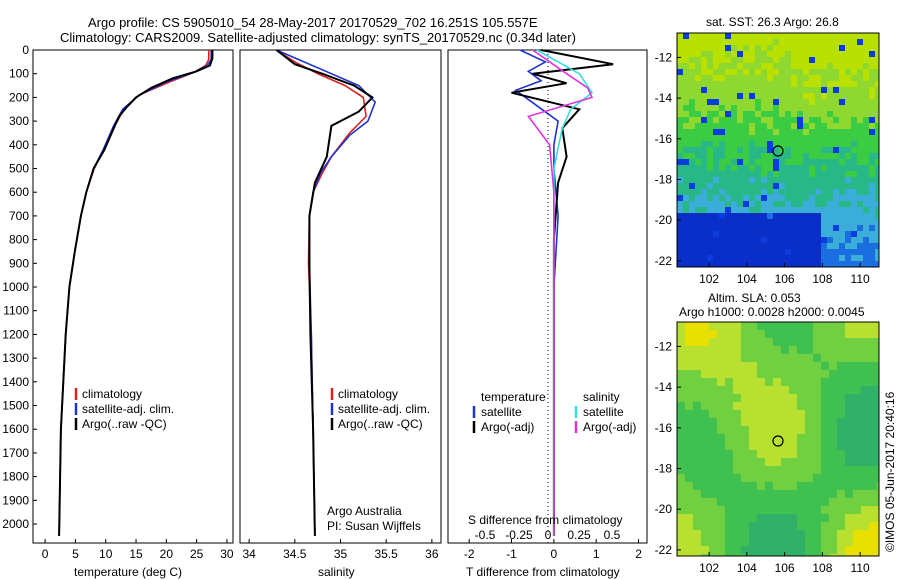 Image resolution: width=900 pixels, height=580 pixels. What do you see at coordinates (138, 550) in the screenshot?
I see `temperature-tick-labels: 0 5 10 15 20 25 30` at bounding box center [138, 550].